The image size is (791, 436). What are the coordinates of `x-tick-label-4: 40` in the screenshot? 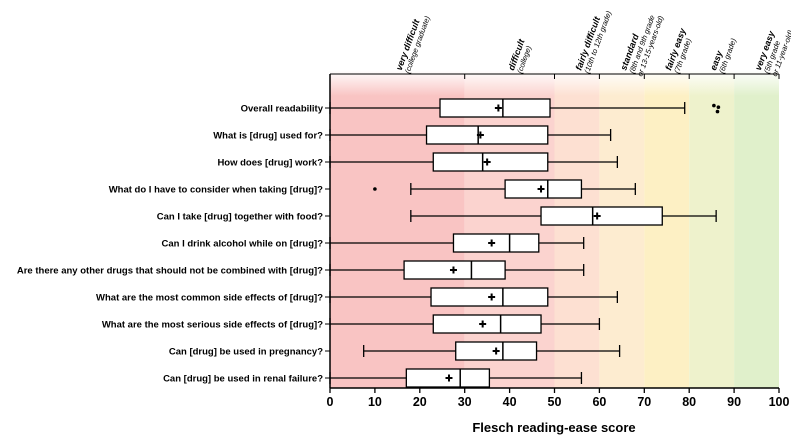 It's located at (510, 402).